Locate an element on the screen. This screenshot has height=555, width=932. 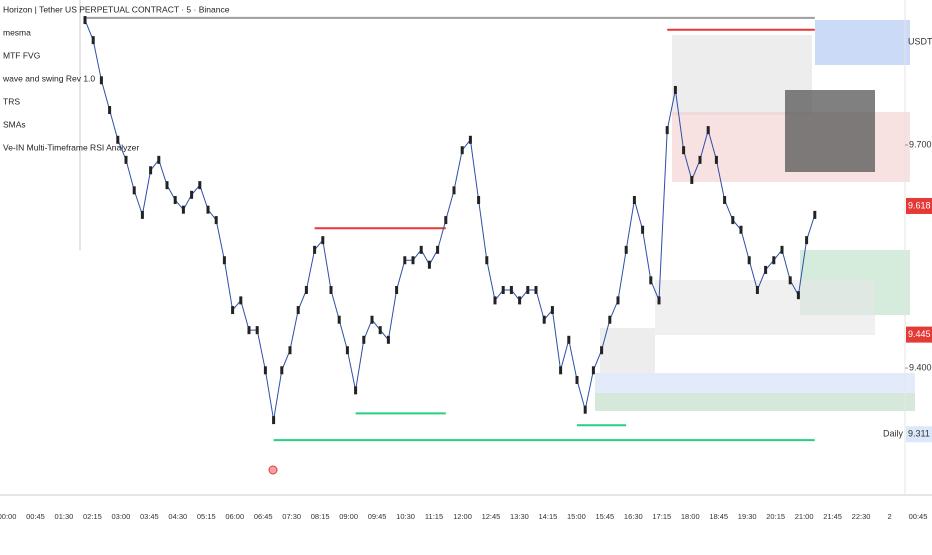
x-tick-label: 21:00 is located at coordinates (804, 516).